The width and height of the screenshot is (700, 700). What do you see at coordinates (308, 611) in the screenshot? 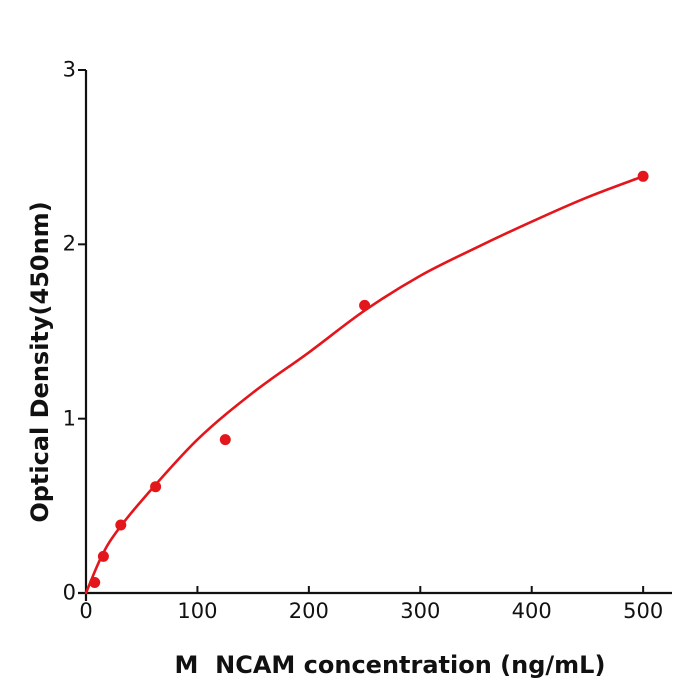
I see `x-tick-label: 200` at bounding box center [308, 611].